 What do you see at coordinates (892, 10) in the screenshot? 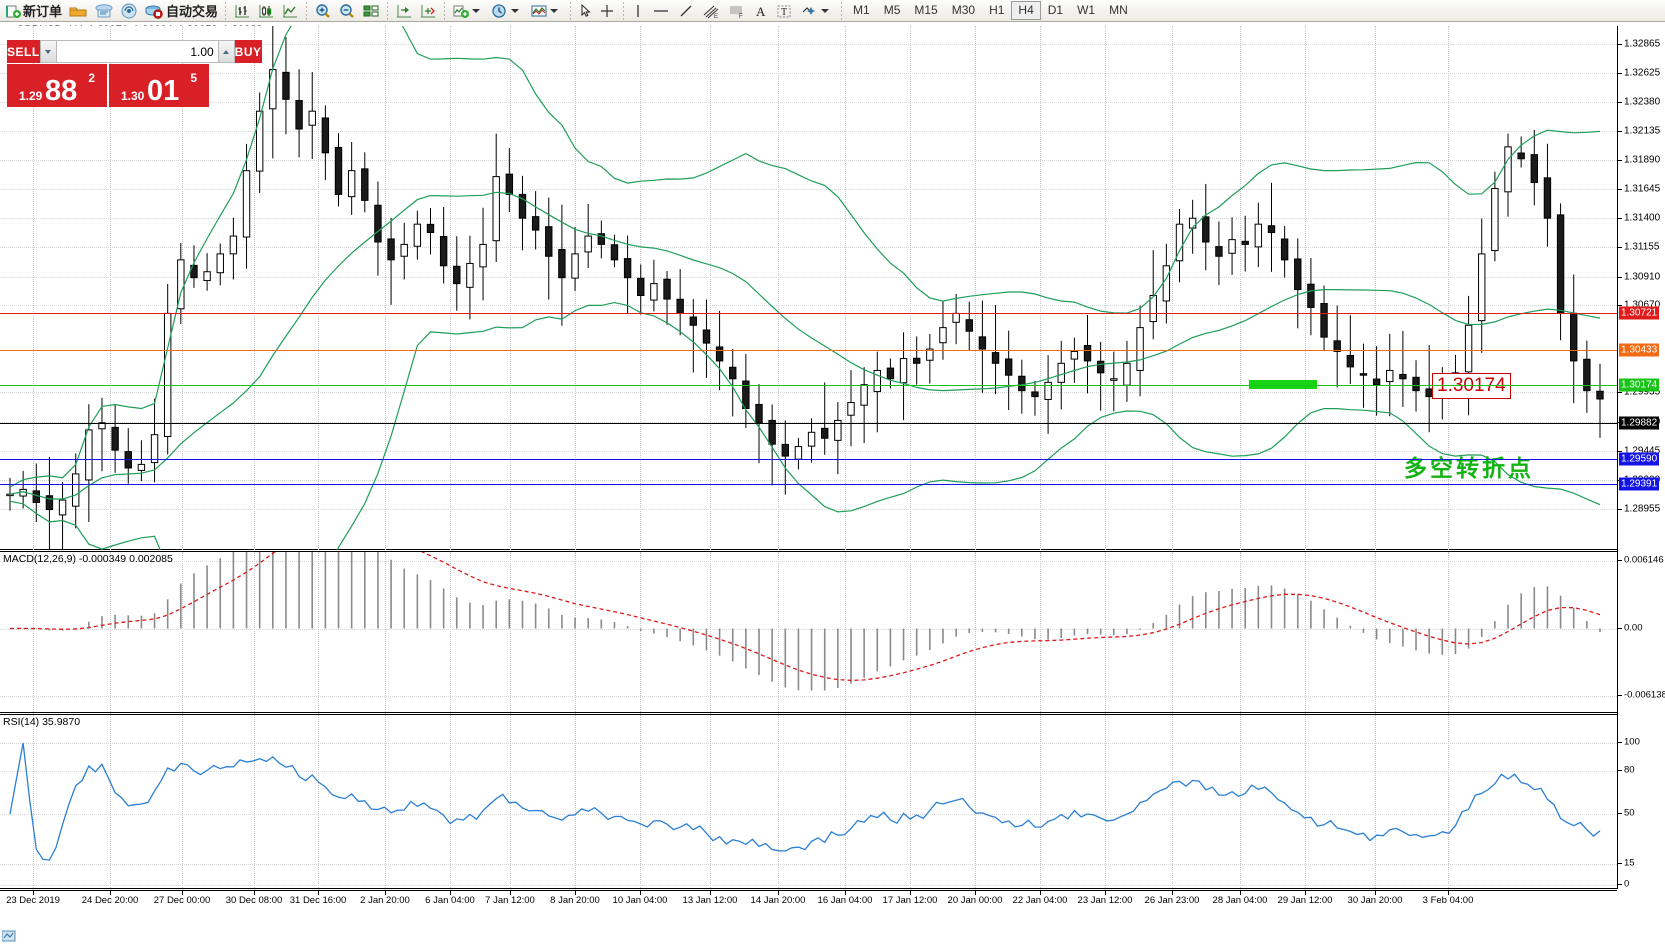
I see `timeframe-m5: M5` at bounding box center [892, 10].